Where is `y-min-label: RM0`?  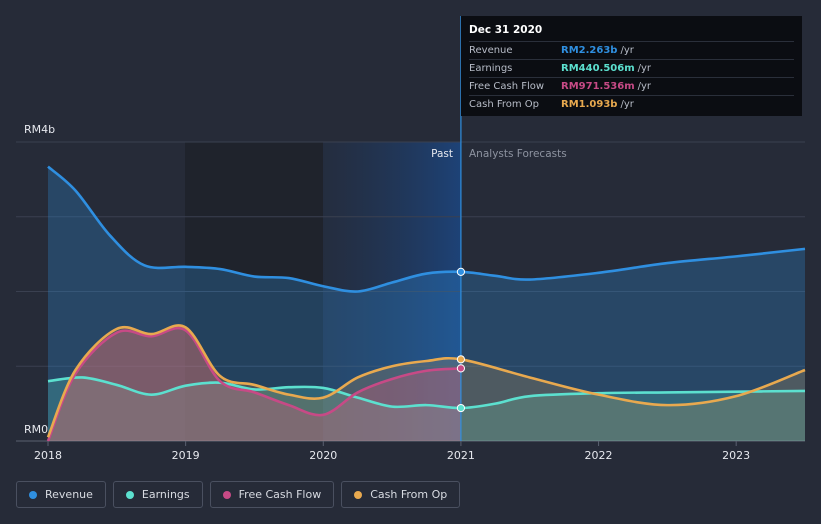 y-min-label: RM0 is located at coordinates (36, 429).